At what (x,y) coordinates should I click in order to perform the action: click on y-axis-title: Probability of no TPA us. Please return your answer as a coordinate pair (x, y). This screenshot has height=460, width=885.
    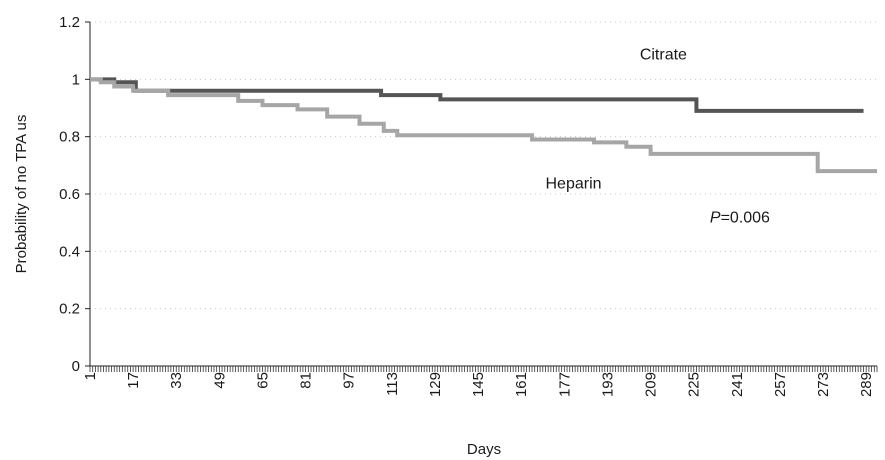
    Looking at the image, I should click on (21, 194).